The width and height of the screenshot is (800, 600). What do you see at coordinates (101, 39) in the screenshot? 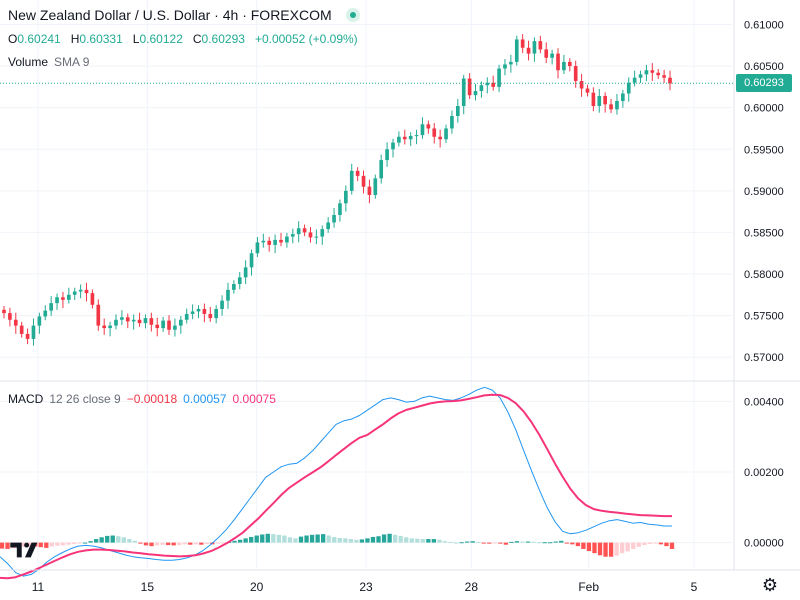
I see `high-value: 0.60331` at bounding box center [101, 39].